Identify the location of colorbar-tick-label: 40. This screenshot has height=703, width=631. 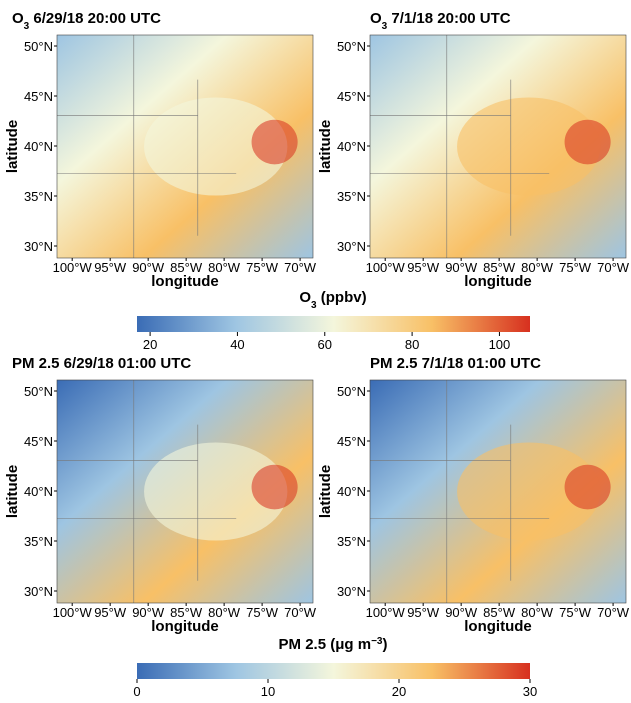
(237, 344).